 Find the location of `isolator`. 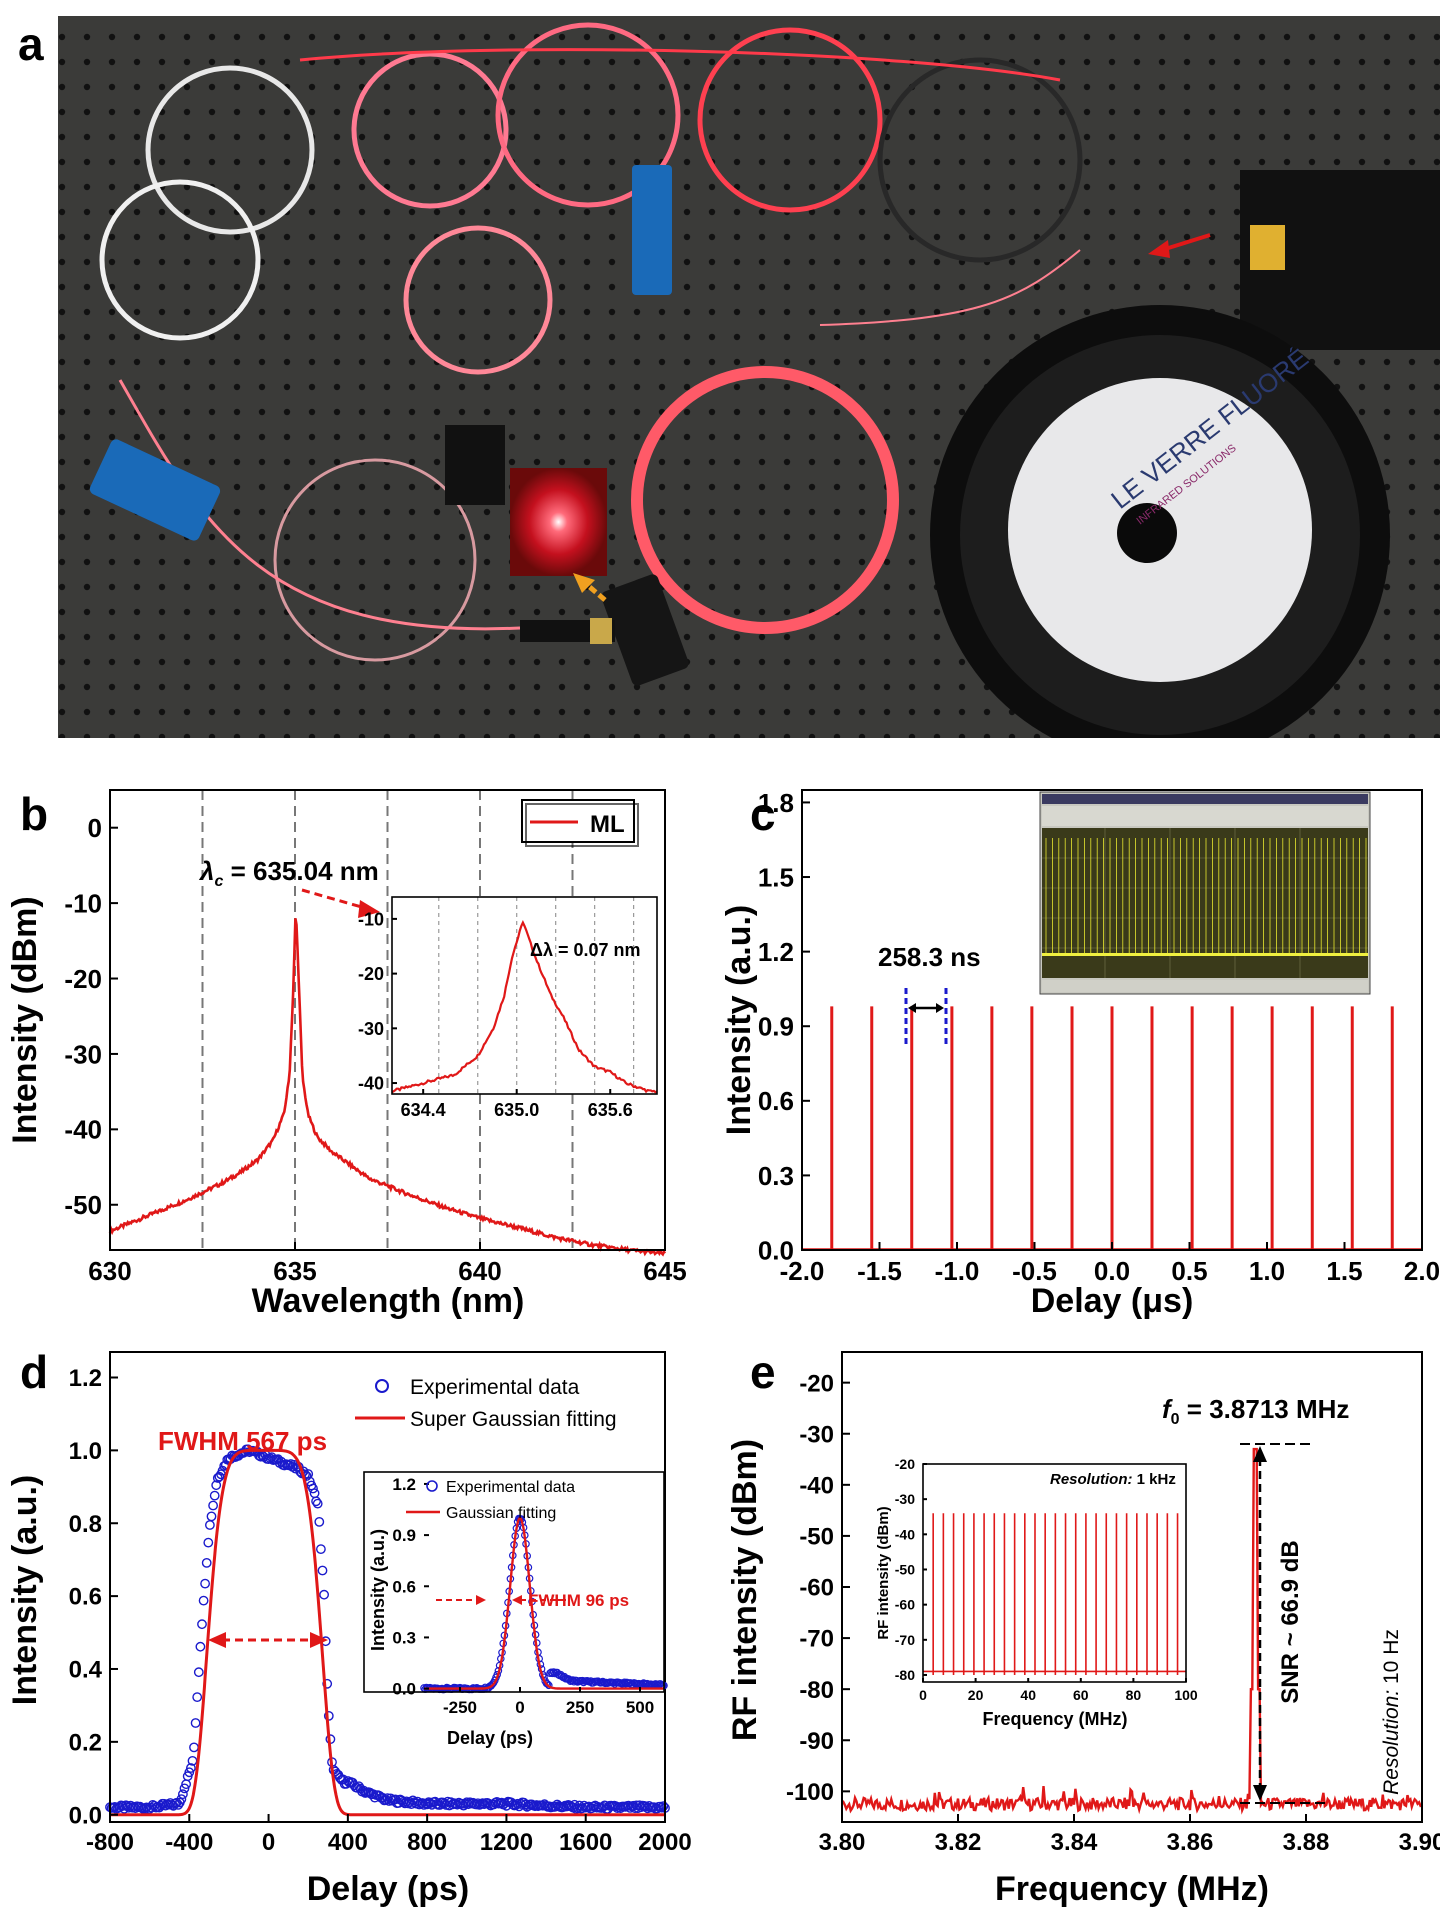

isolator is located at coordinates (475, 465).